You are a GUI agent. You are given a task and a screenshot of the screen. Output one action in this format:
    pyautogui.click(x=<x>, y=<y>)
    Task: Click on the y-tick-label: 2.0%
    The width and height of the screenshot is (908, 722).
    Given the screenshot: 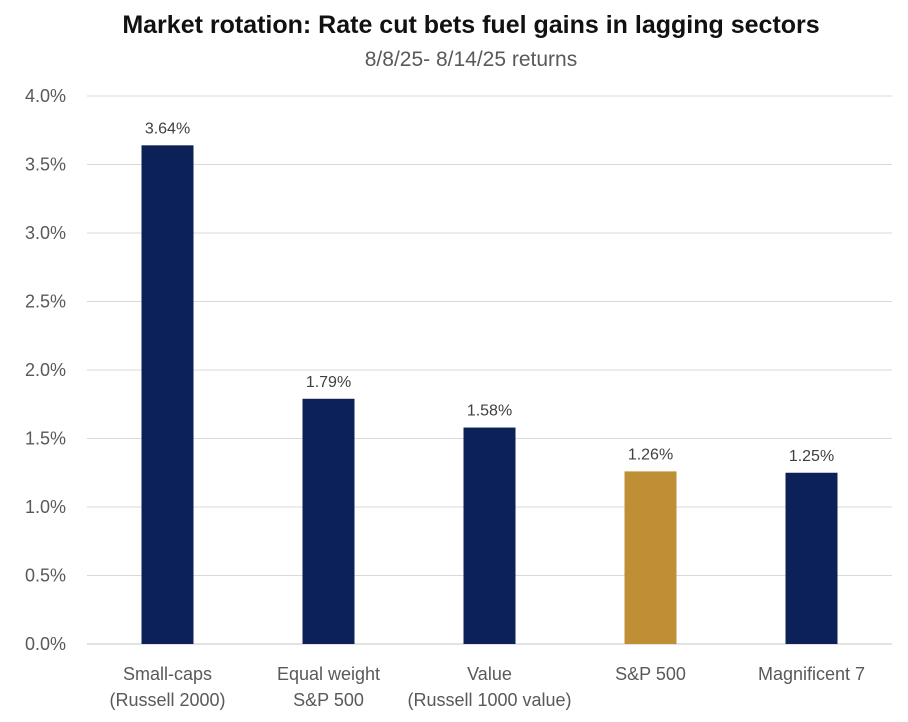 What is the action you would take?
    pyautogui.click(x=45, y=370)
    